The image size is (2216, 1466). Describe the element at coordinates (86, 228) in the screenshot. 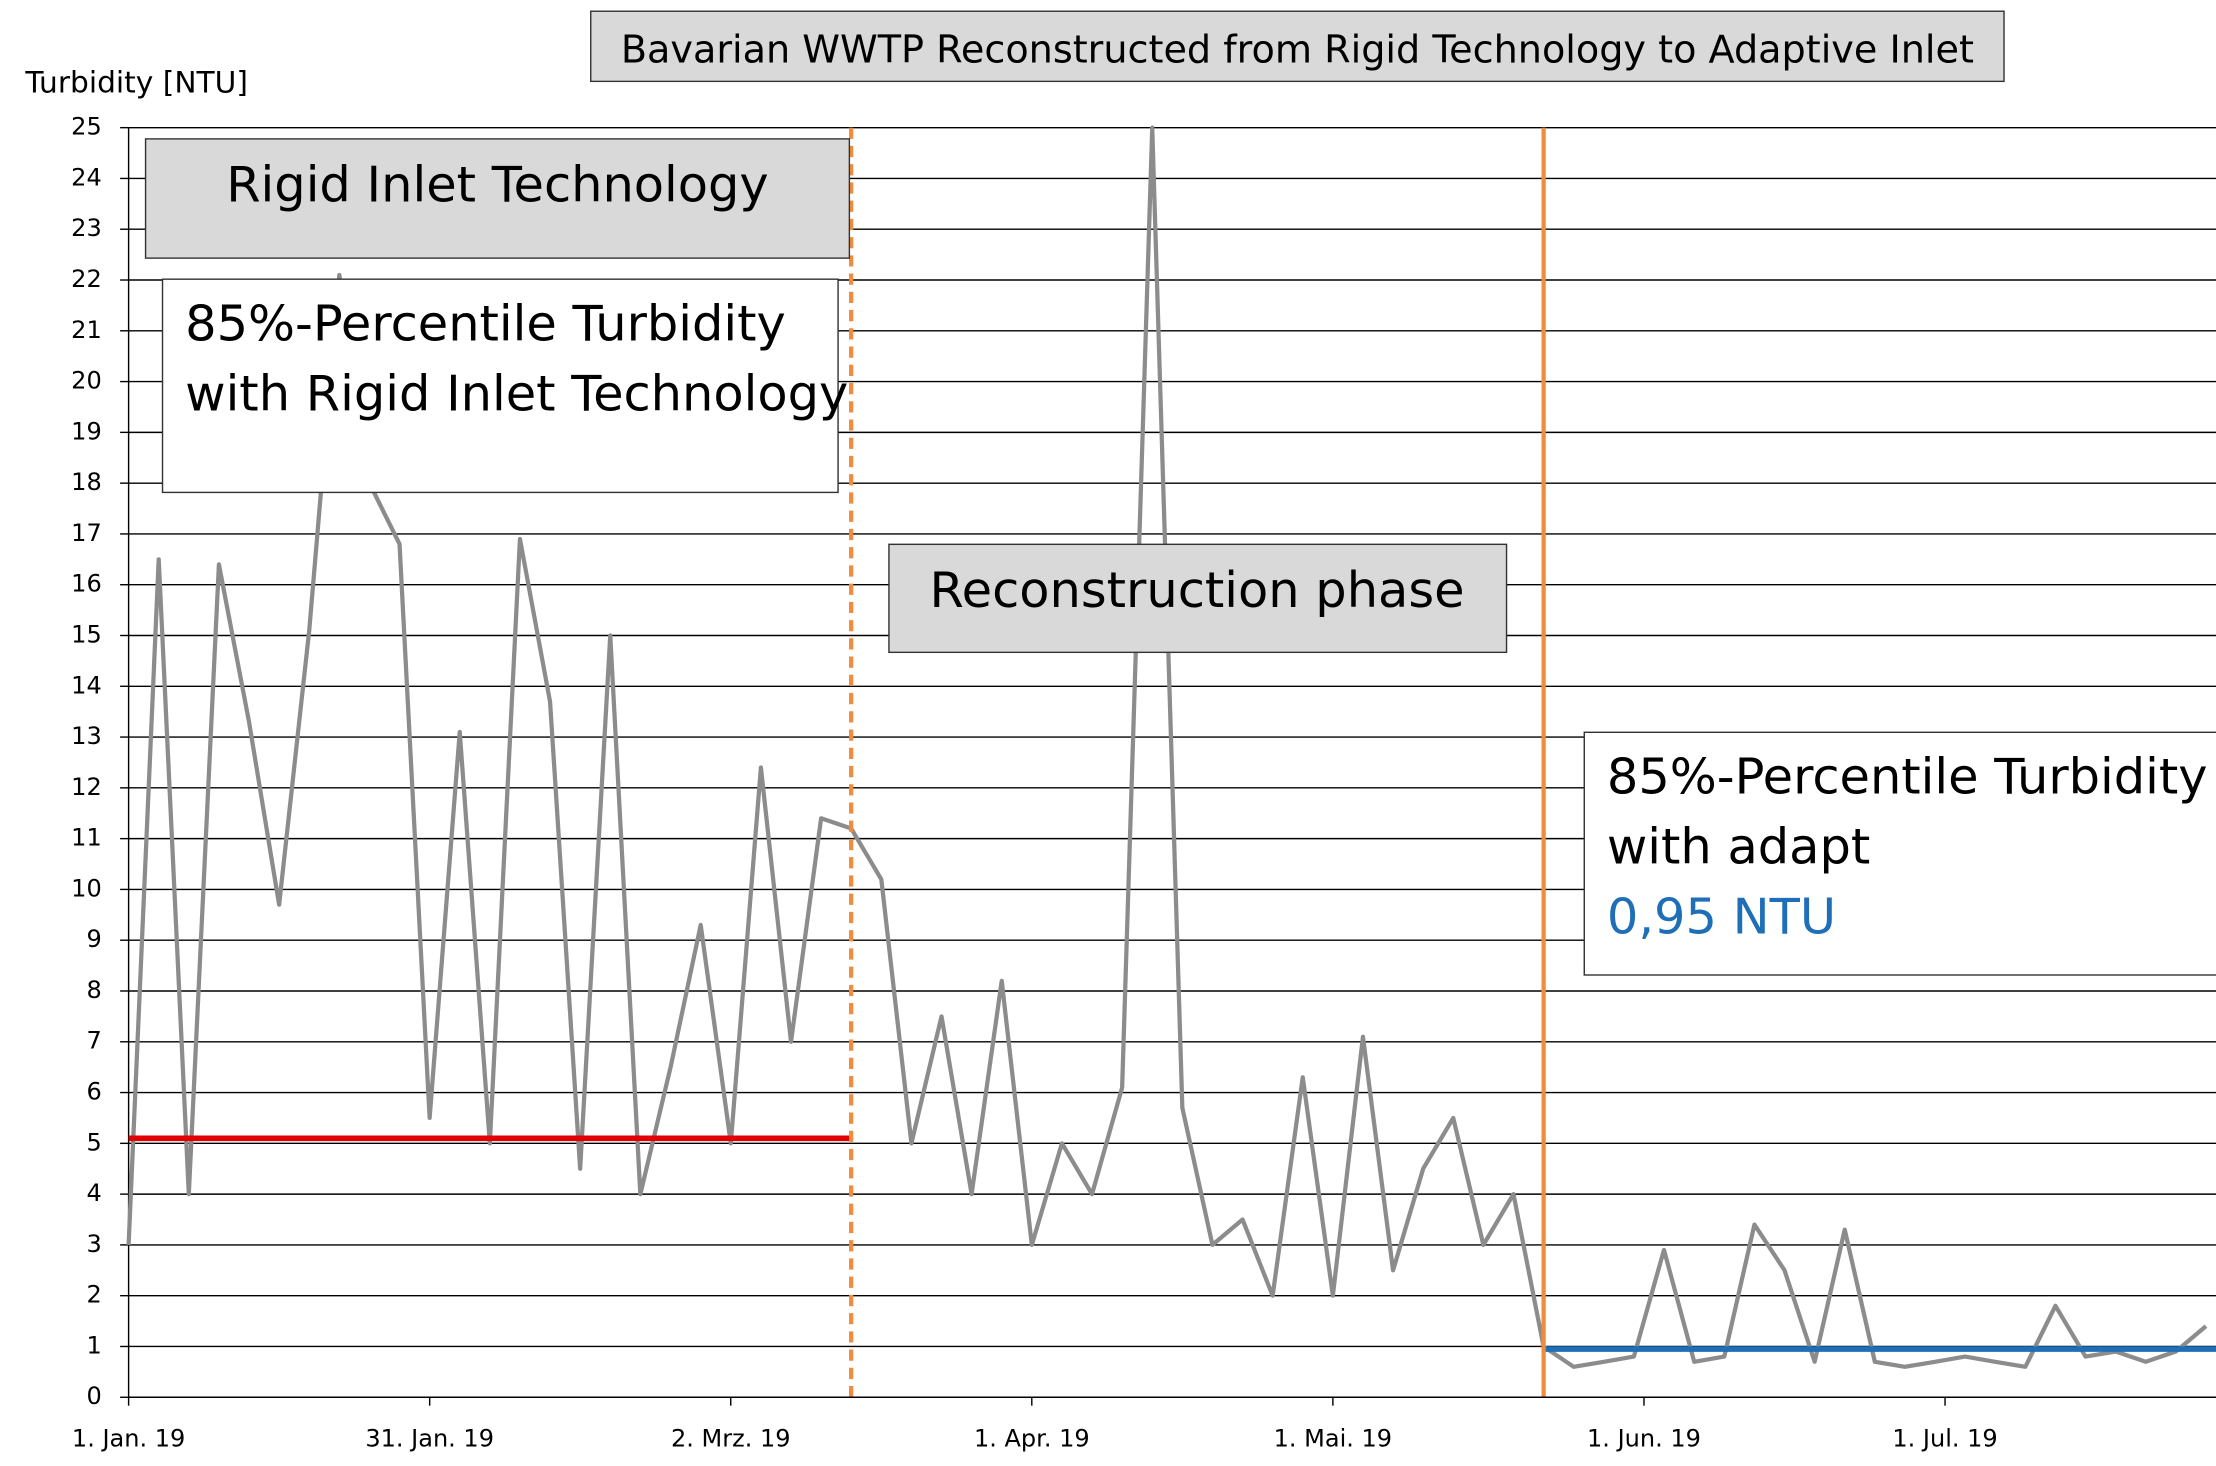

I see `y-tick-label: 23` at that location.